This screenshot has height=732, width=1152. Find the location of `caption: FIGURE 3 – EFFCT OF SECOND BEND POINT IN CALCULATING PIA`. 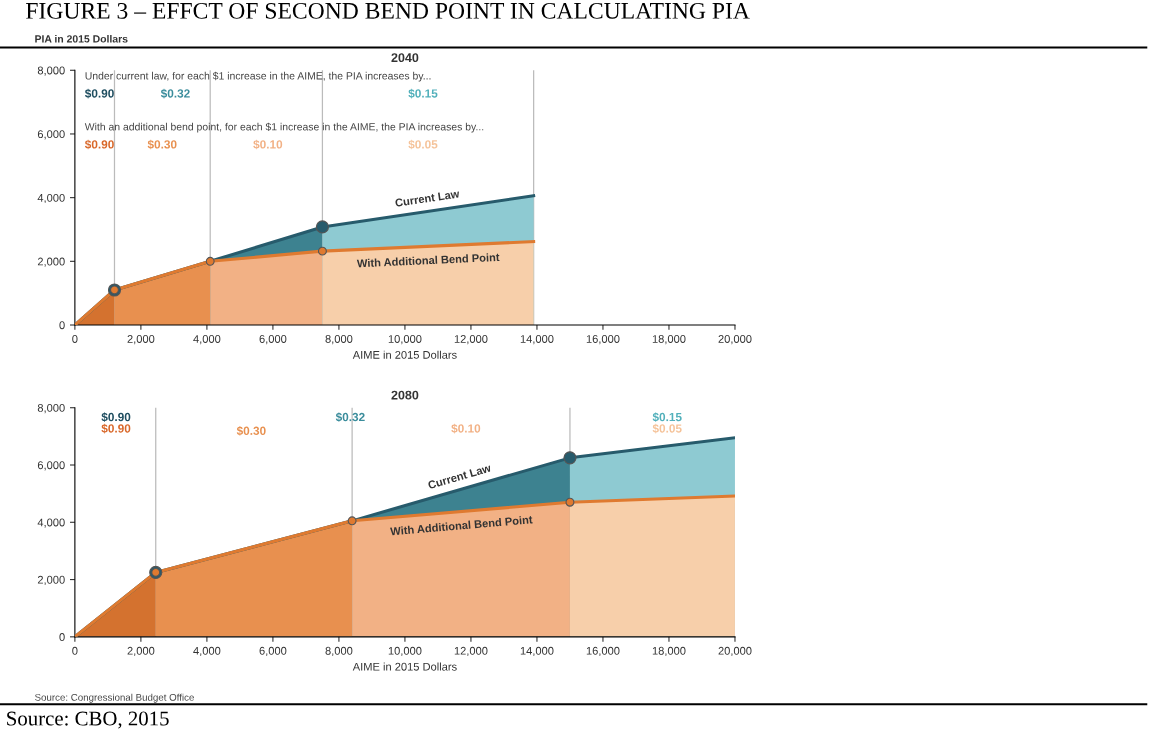

caption: FIGURE 3 – EFFCT OF SECOND BEND POINT IN CALCULATING PIA is located at coordinates (388, 10).